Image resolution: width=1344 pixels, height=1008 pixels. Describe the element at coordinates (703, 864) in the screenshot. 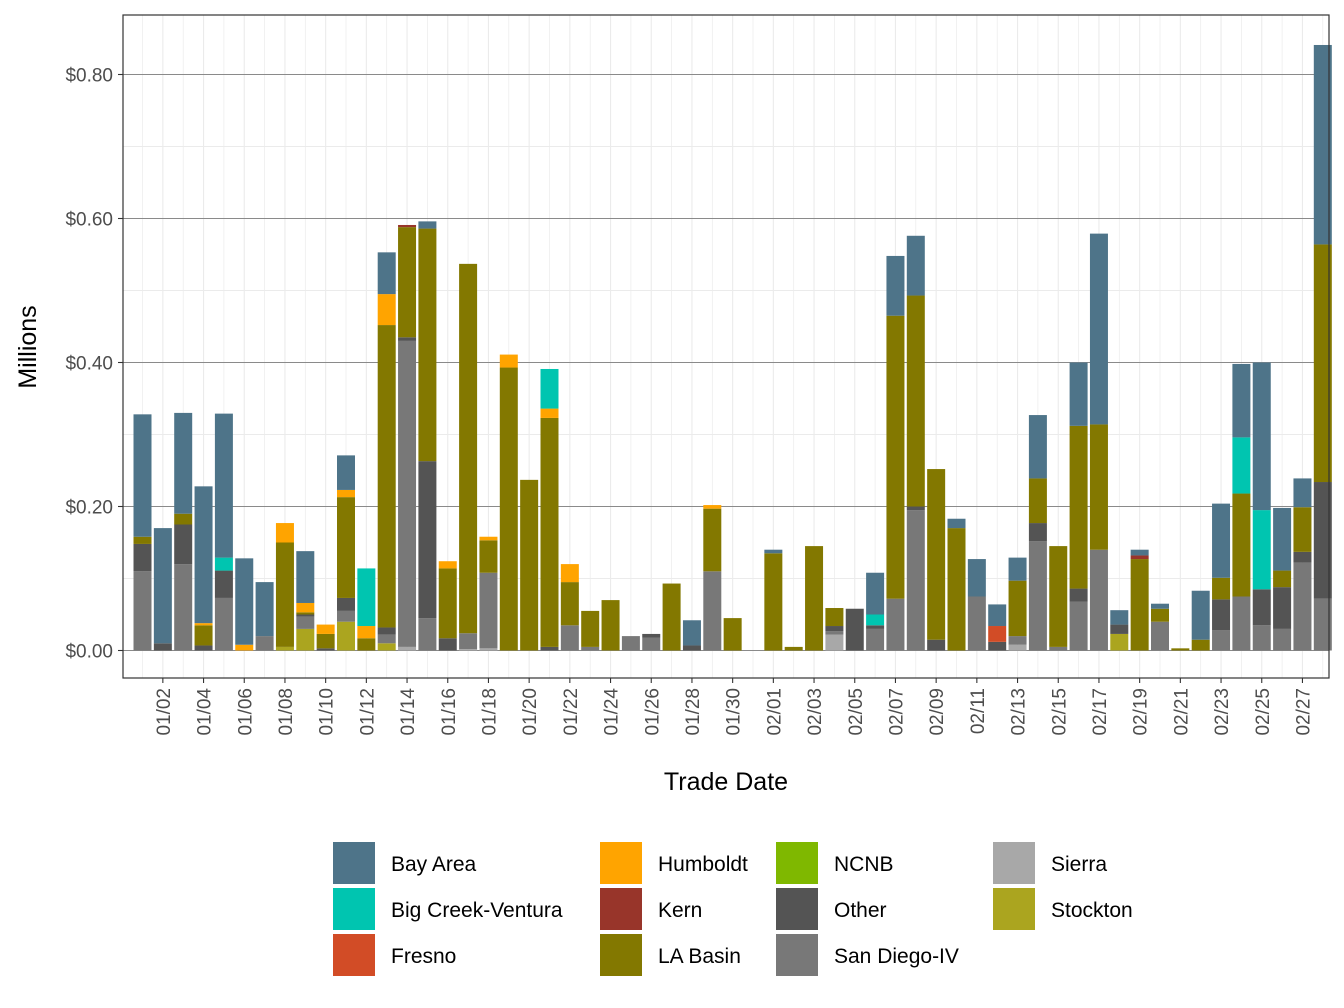

I see `legend-label: Humboldt` at that location.